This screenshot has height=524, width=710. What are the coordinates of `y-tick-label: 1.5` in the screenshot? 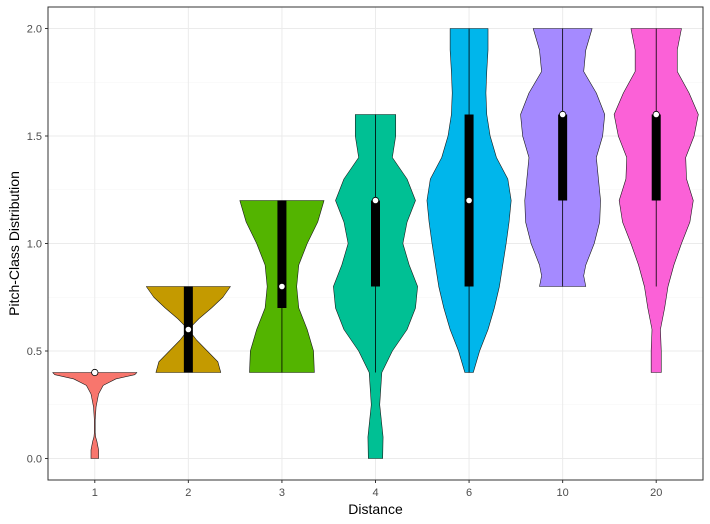 It's located at (34, 137).